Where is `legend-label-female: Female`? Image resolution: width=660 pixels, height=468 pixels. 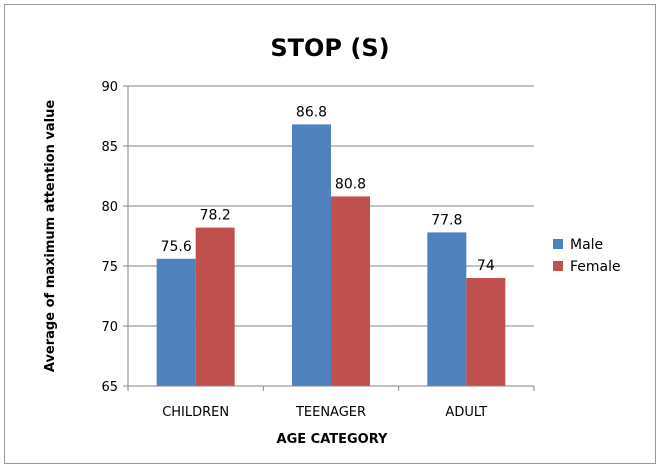
legend-label-female: Female is located at coordinates (595, 267).